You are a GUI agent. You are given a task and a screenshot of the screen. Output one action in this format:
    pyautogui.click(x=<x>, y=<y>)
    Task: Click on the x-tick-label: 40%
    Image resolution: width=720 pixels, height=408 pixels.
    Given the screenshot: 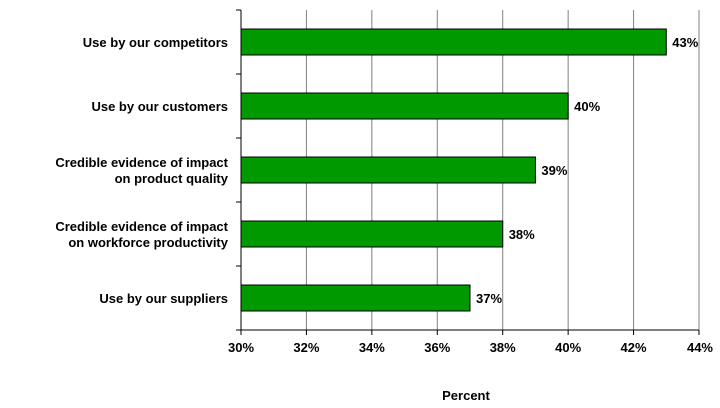 What is the action you would take?
    pyautogui.click(x=568, y=347)
    